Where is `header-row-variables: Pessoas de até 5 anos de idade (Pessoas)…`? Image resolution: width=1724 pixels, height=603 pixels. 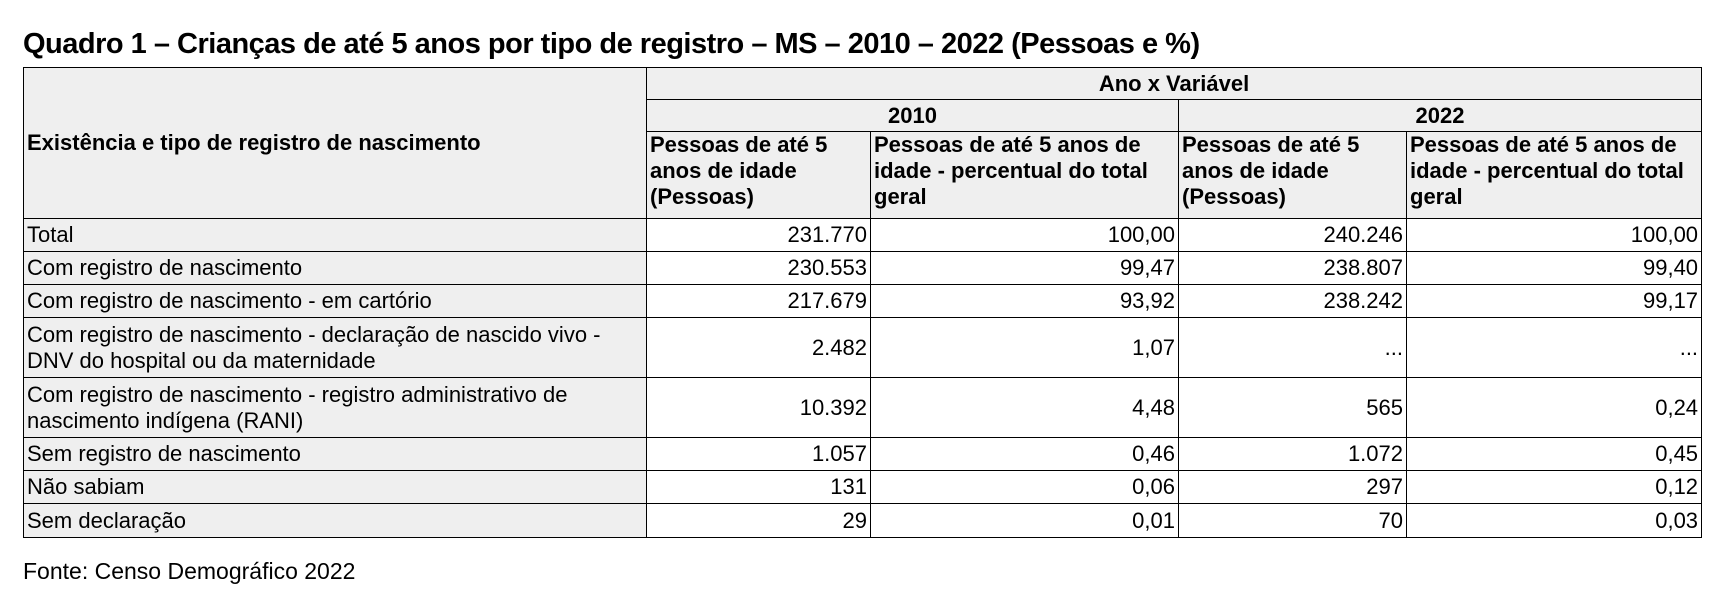 header-row-variables: Pessoas de até 5 anos de idade (Pessoas)… is located at coordinates (863, 175).